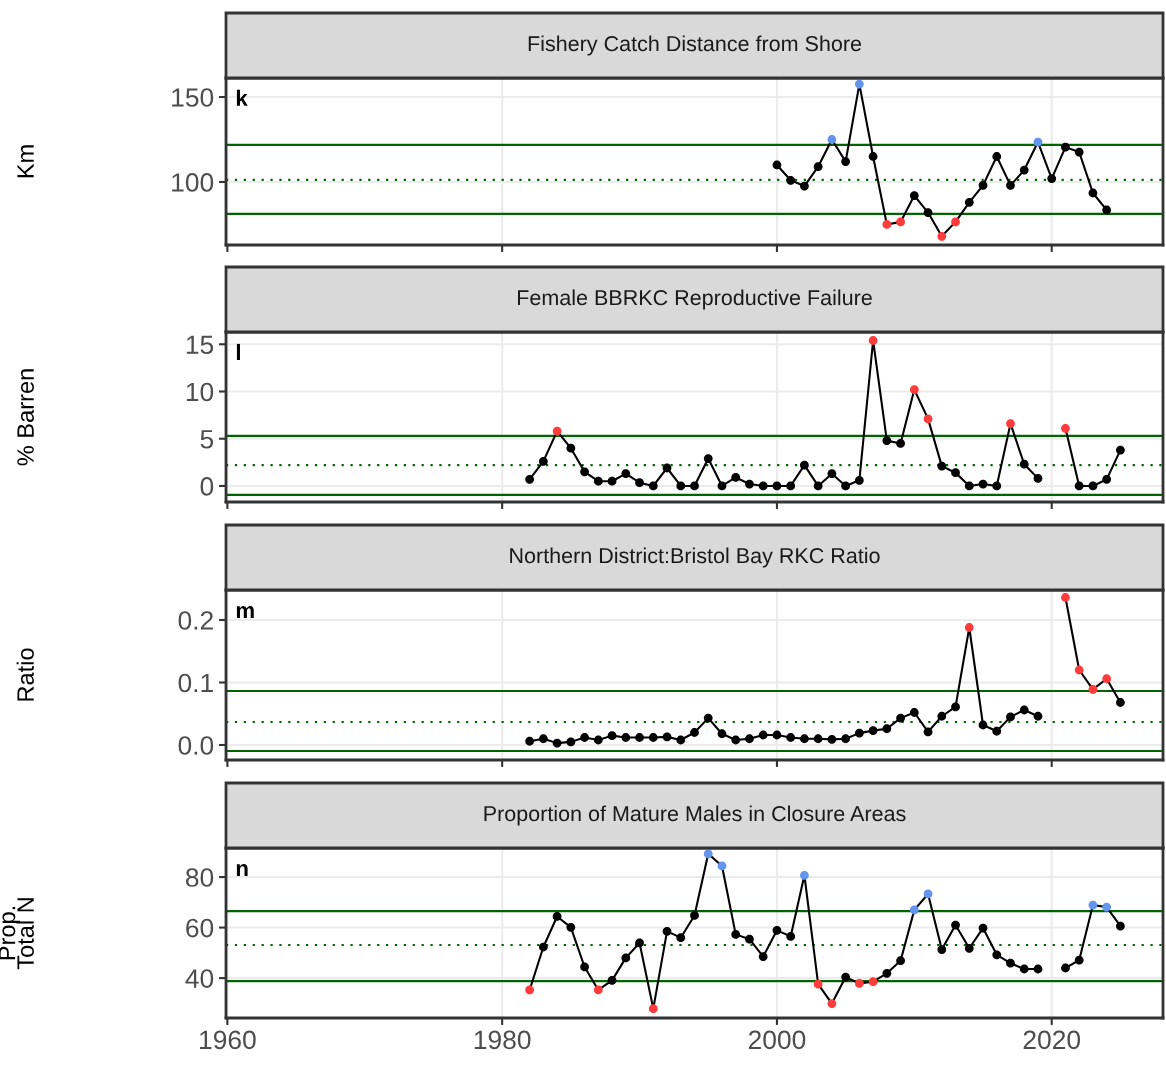 The width and height of the screenshot is (1166, 1070). I want to click on y-tick-label: 0, so click(207, 486).